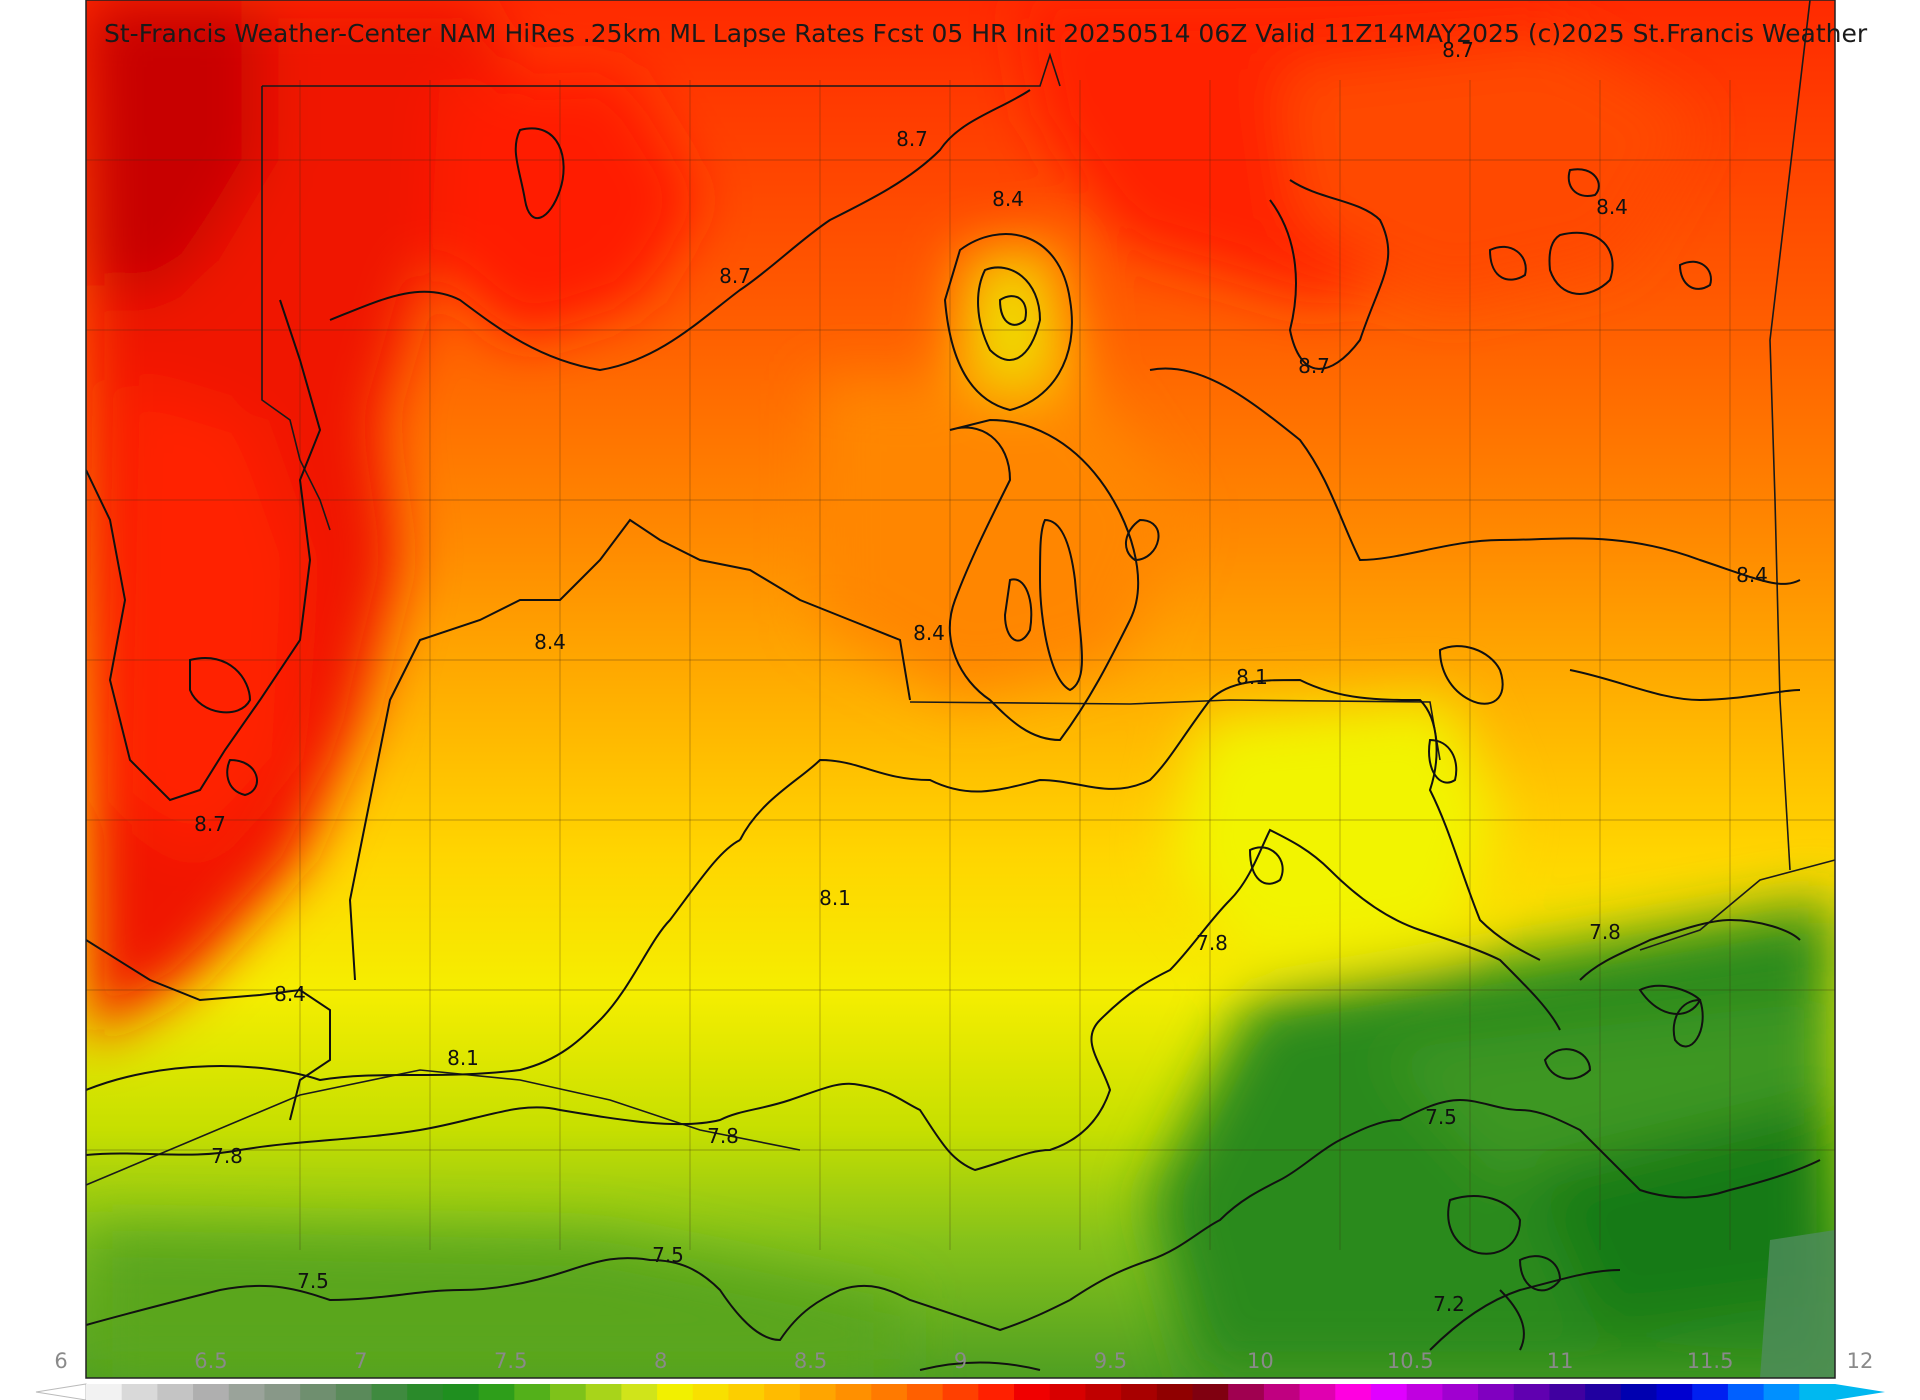 Image resolution: width=1920 pixels, height=1400 pixels. I want to click on colorbar-tick-label: 7, so click(360, 1361).